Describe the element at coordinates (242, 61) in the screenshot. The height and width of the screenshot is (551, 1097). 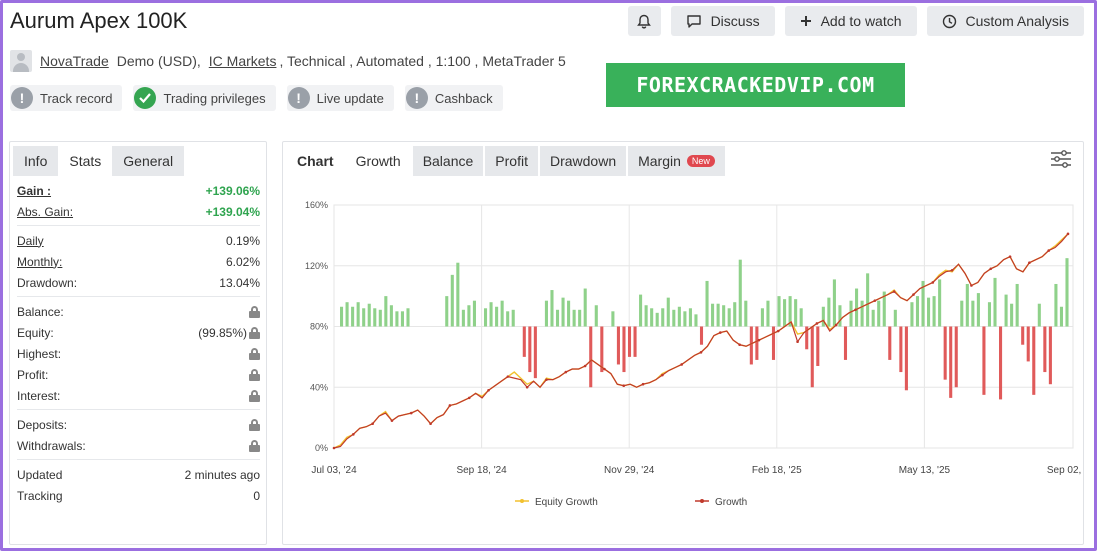
I see `broker-link: IC Markets` at that location.